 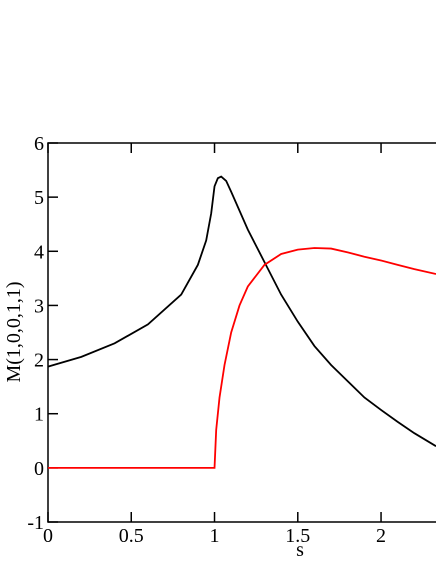 What do you see at coordinates (381, 536) in the screenshot?
I see `x-tick-label: 2` at bounding box center [381, 536].